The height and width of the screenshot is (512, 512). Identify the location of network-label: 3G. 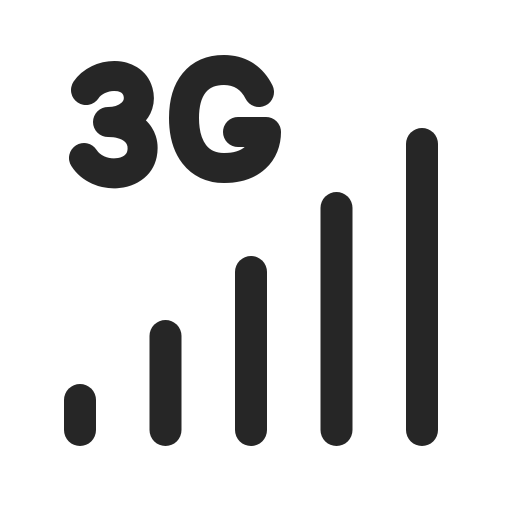
(175, 124).